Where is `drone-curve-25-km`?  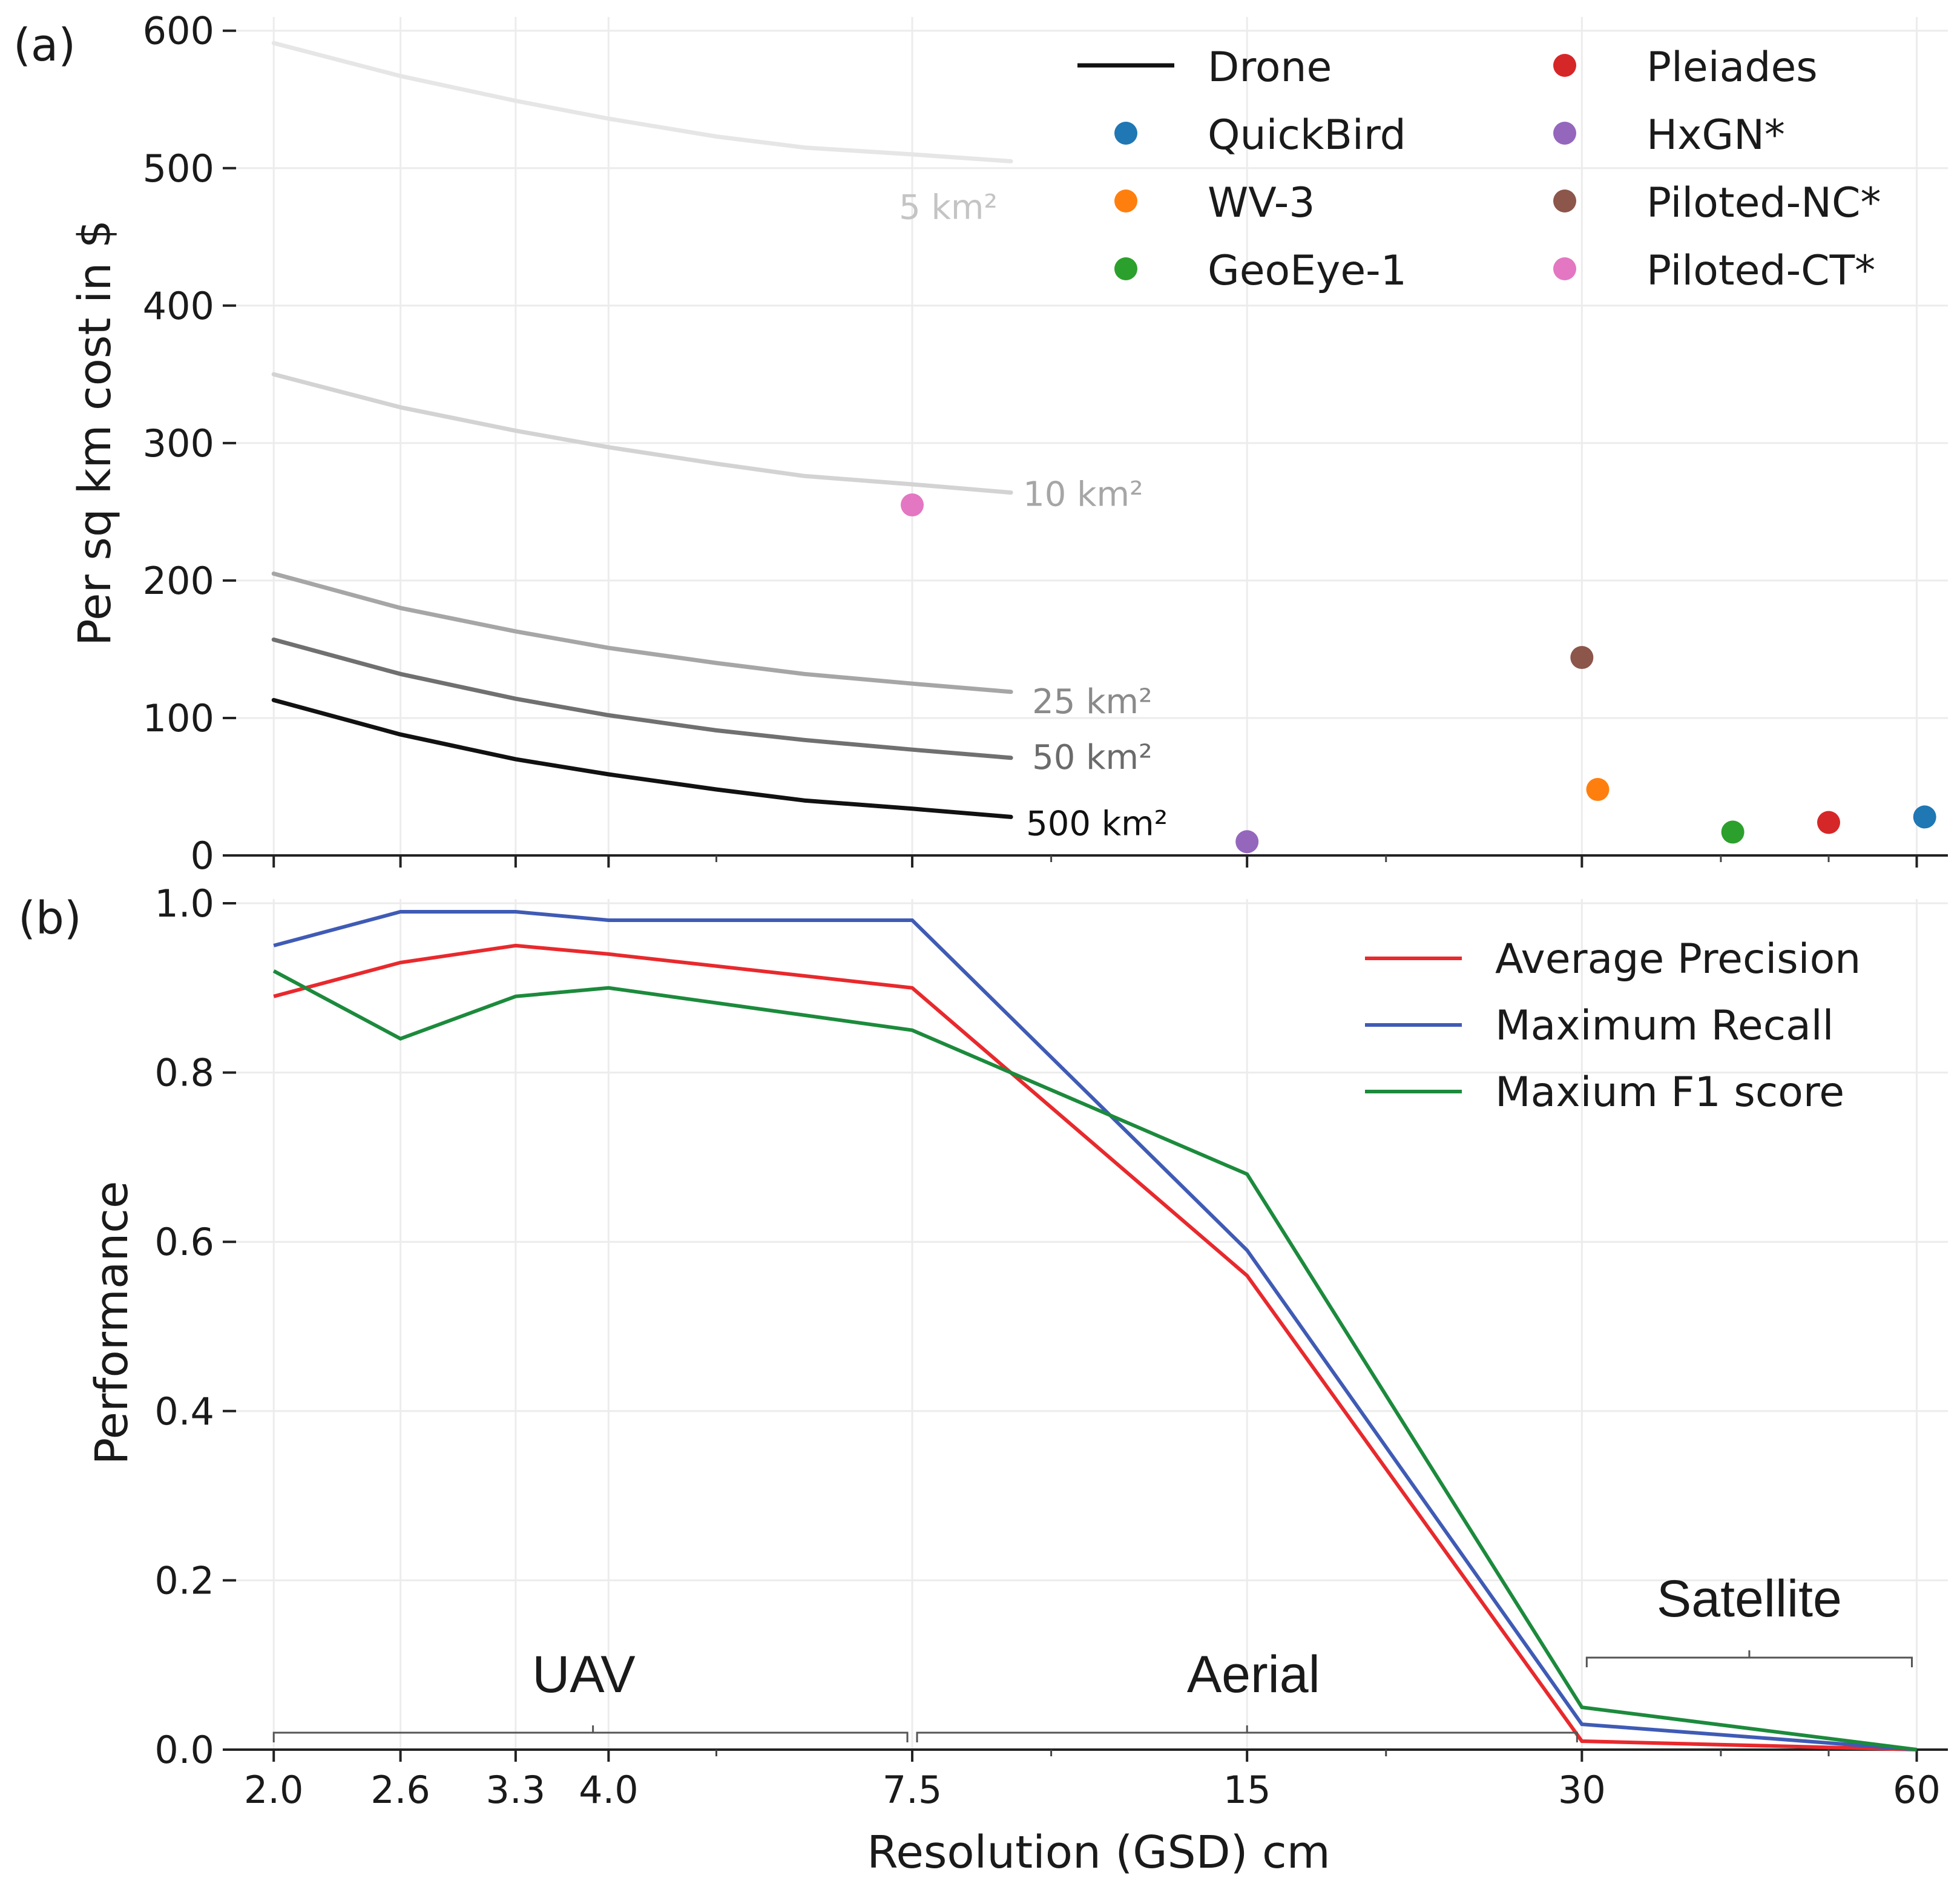 drone-curve-25-km is located at coordinates (642, 633).